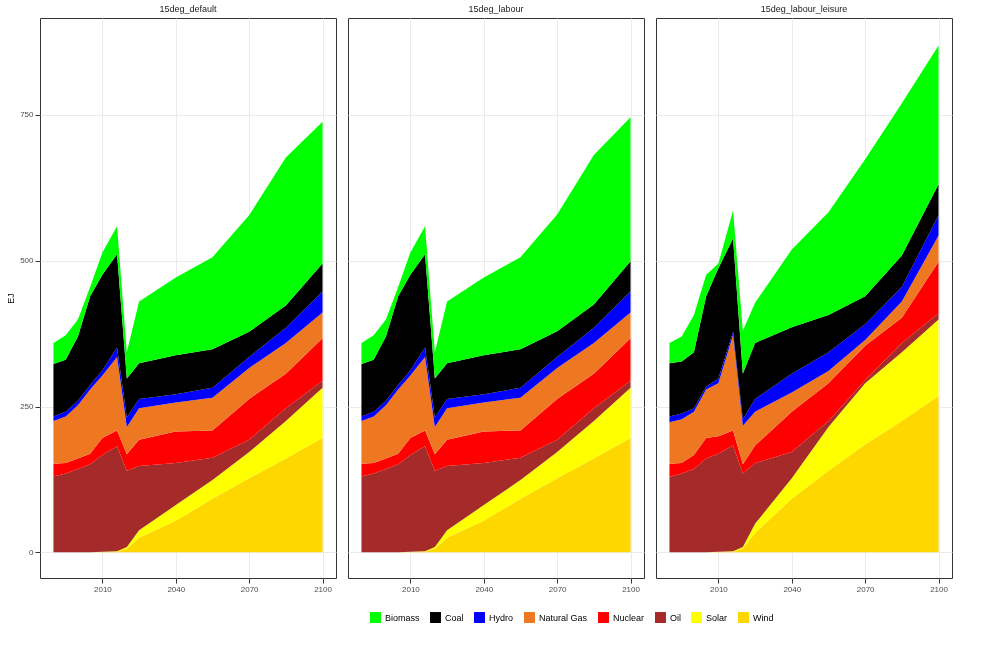 Image resolution: width=1004 pixels, height=659 pixels. What do you see at coordinates (11, 298) in the screenshot?
I see `y-axis-title: EJ` at bounding box center [11, 298].